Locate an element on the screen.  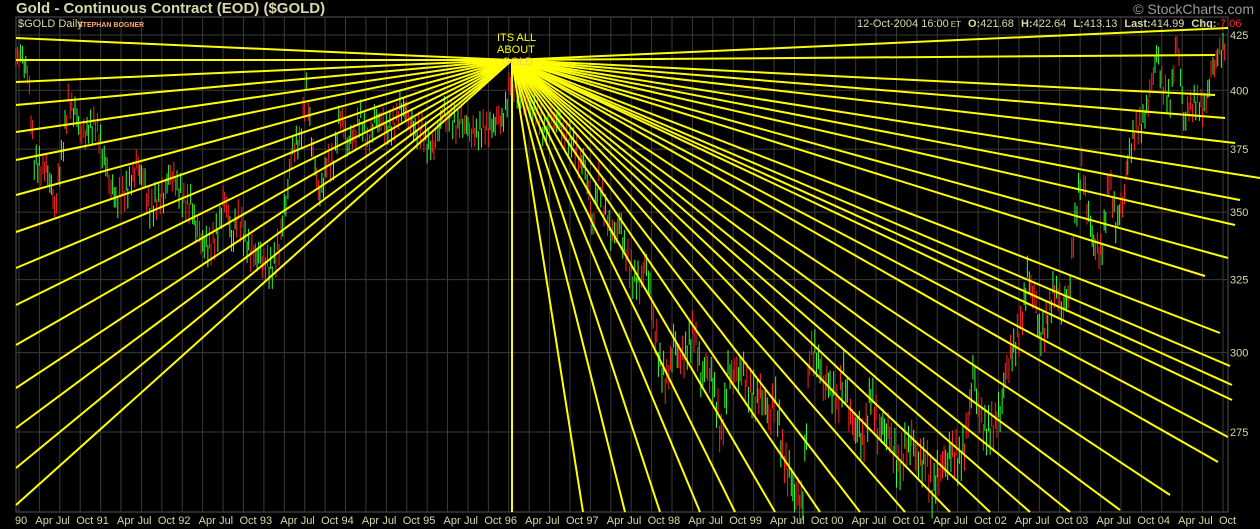
copyright: © StockCharts.com is located at coordinates (1193, 9).